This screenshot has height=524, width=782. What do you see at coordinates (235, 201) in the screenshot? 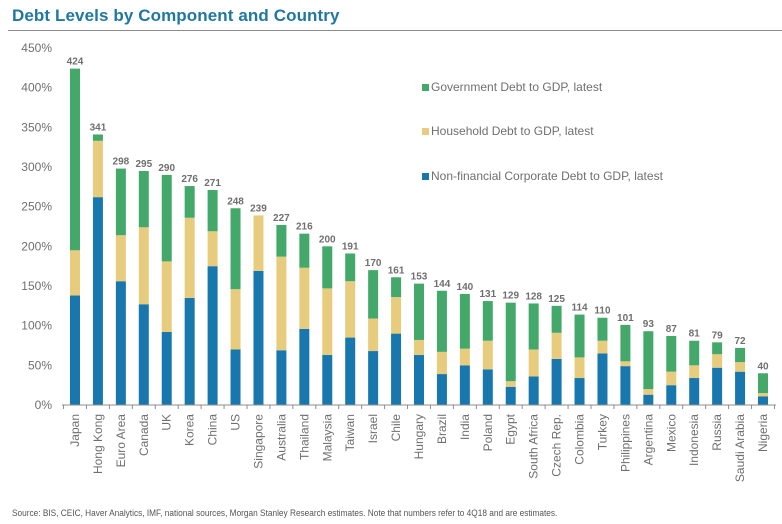
I see `total-label: 248` at bounding box center [235, 201].